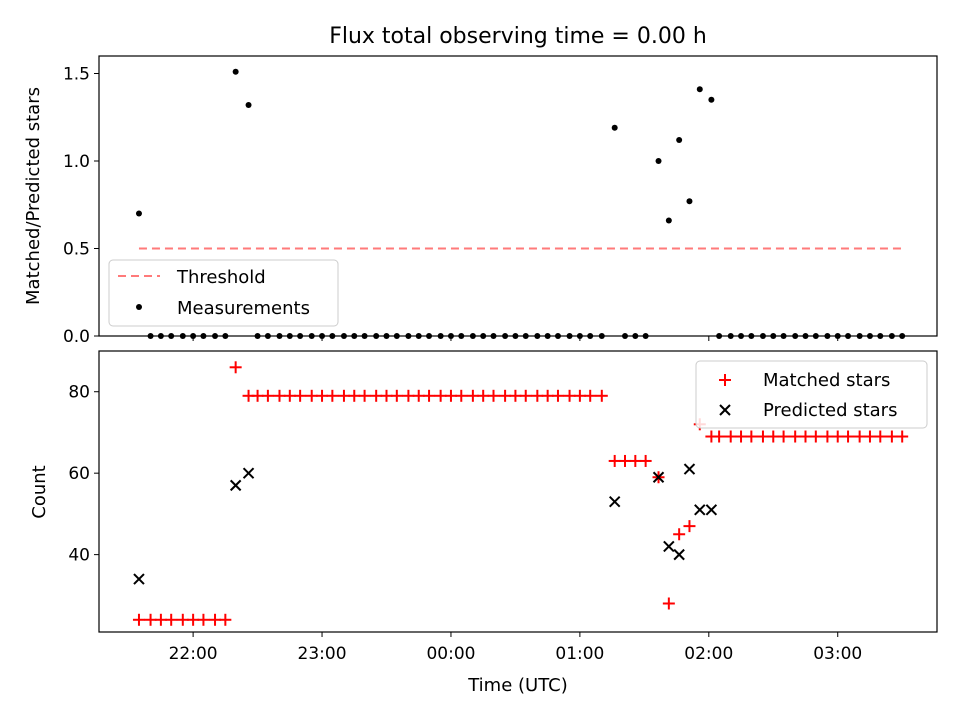  I want to click on legend-measurements-label: Measurements, so click(243, 308).